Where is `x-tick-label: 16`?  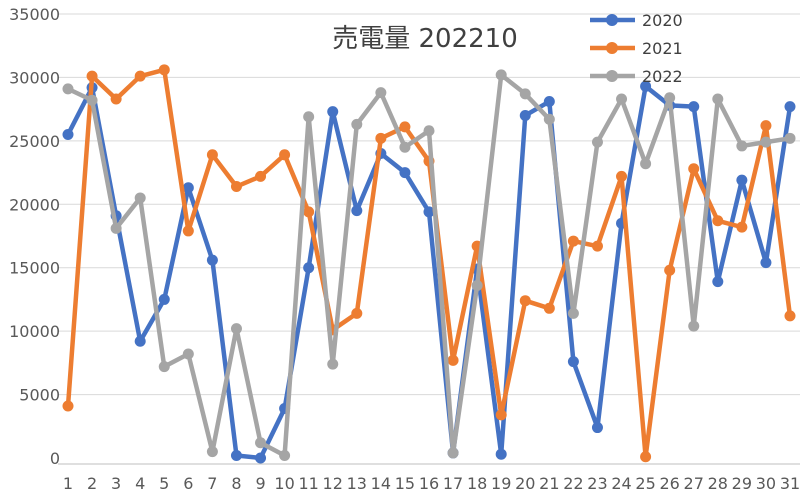 x-tick-label: 16 is located at coordinates (429, 483).